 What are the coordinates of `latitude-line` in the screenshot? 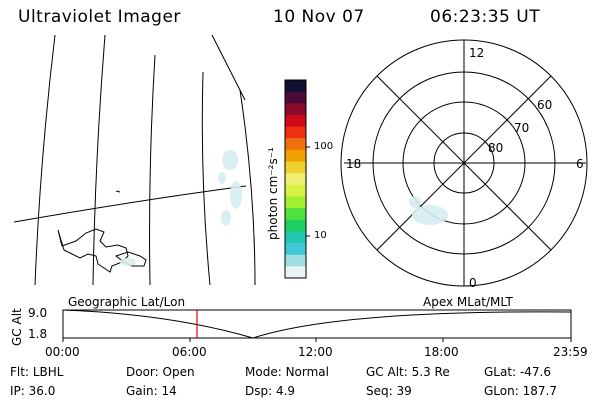 It's located at (130, 204).